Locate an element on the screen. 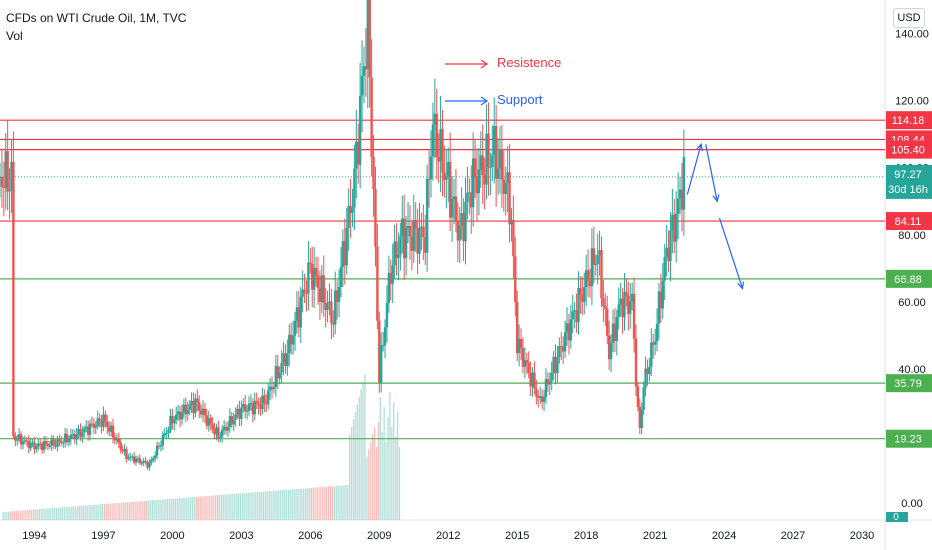 Image resolution: width=932 pixels, height=550 pixels. y-tick-label: 80.00 is located at coordinates (912, 236).